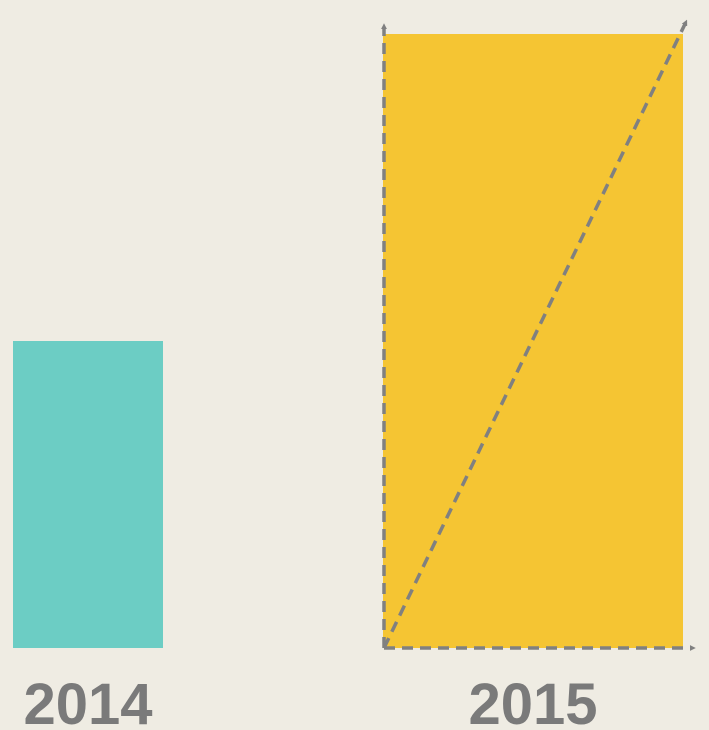 Image resolution: width=709 pixels, height=730 pixels. I want to click on bar, so click(88, 494).